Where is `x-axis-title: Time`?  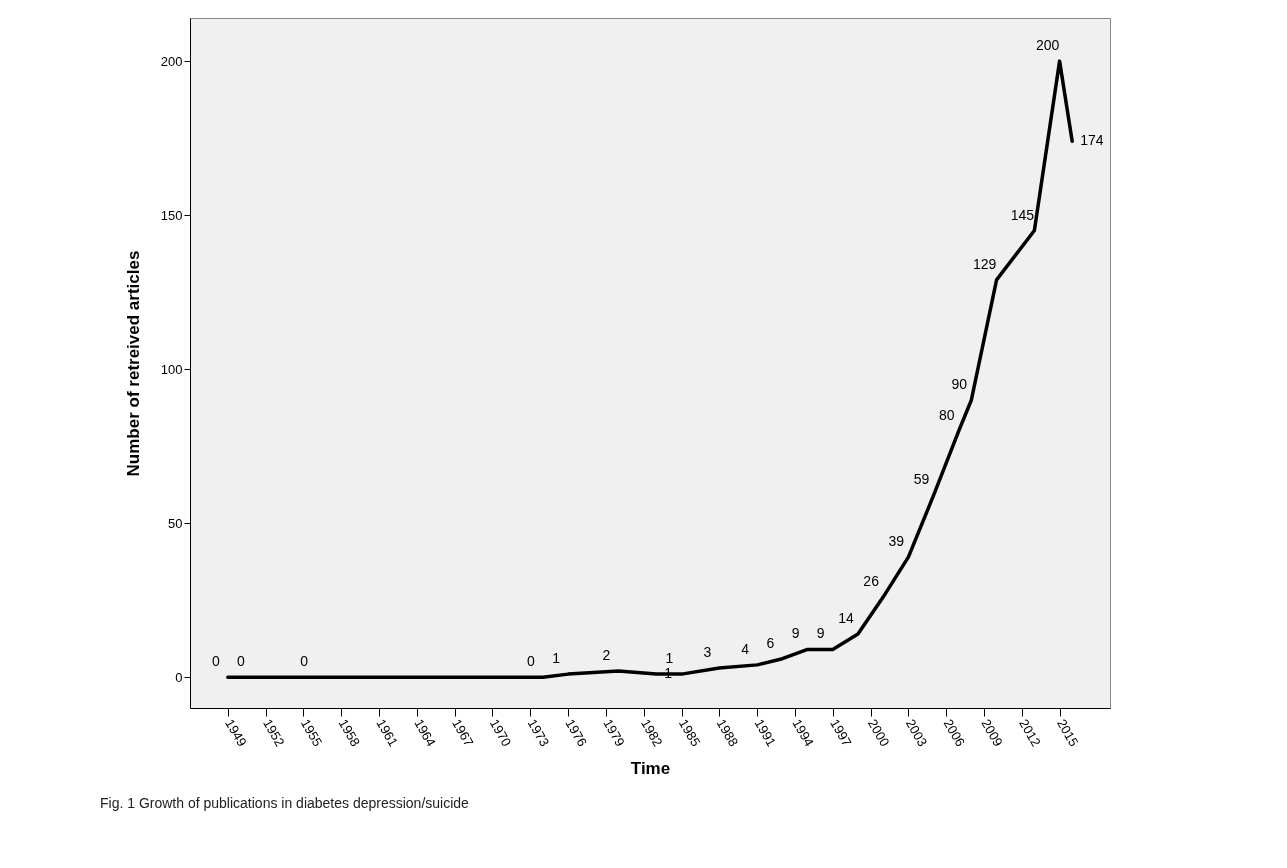 x-axis-title: Time is located at coordinates (650, 769).